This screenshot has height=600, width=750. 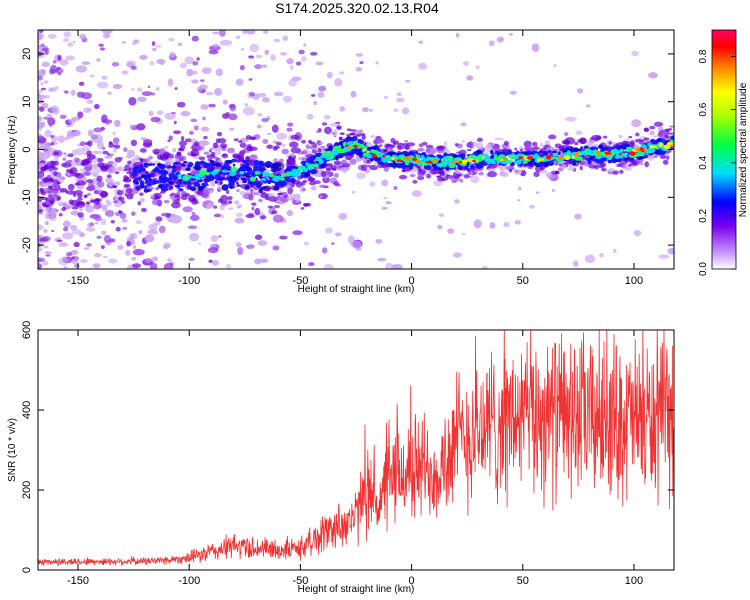 I want to click on colorbar-tick-label: 0.2, so click(x=703, y=216).